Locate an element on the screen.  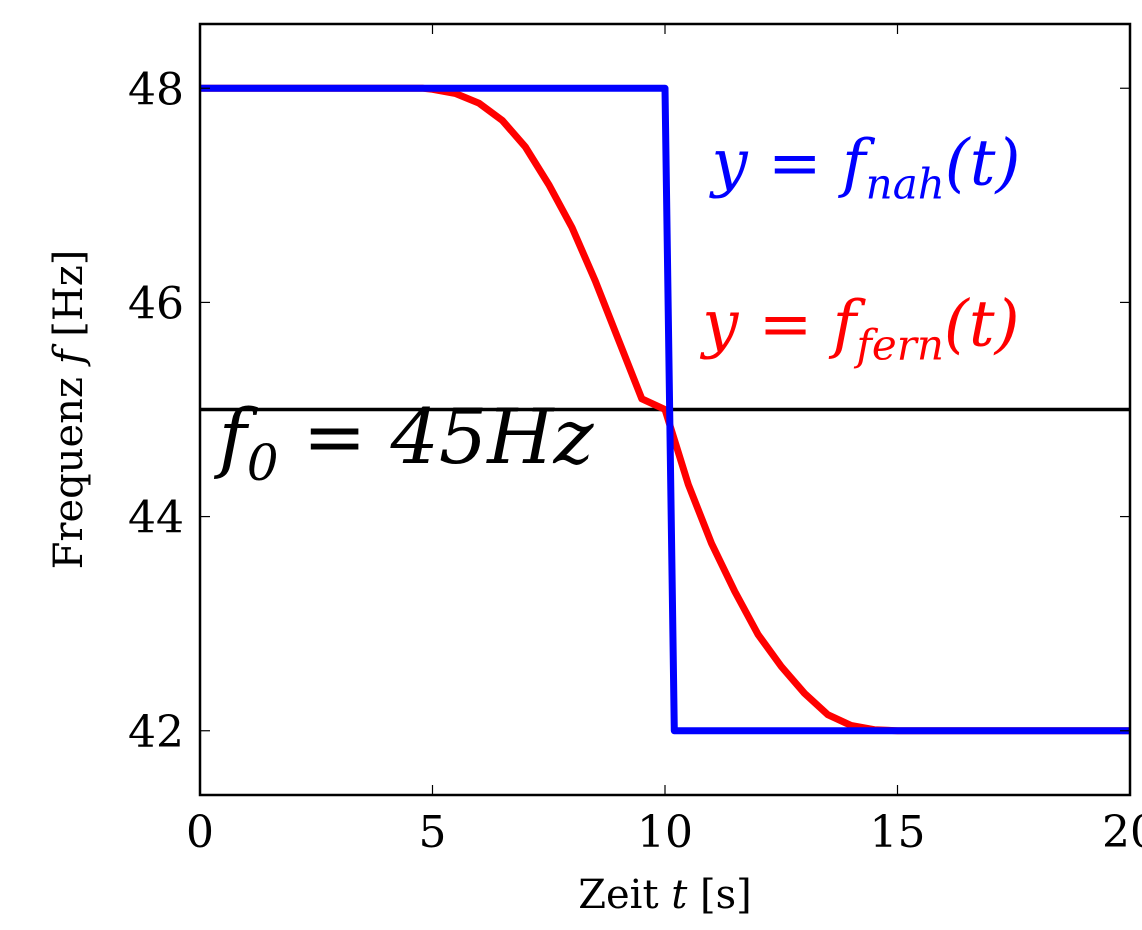
annotation-nah: y = fnah(t) is located at coordinates (865, 168).